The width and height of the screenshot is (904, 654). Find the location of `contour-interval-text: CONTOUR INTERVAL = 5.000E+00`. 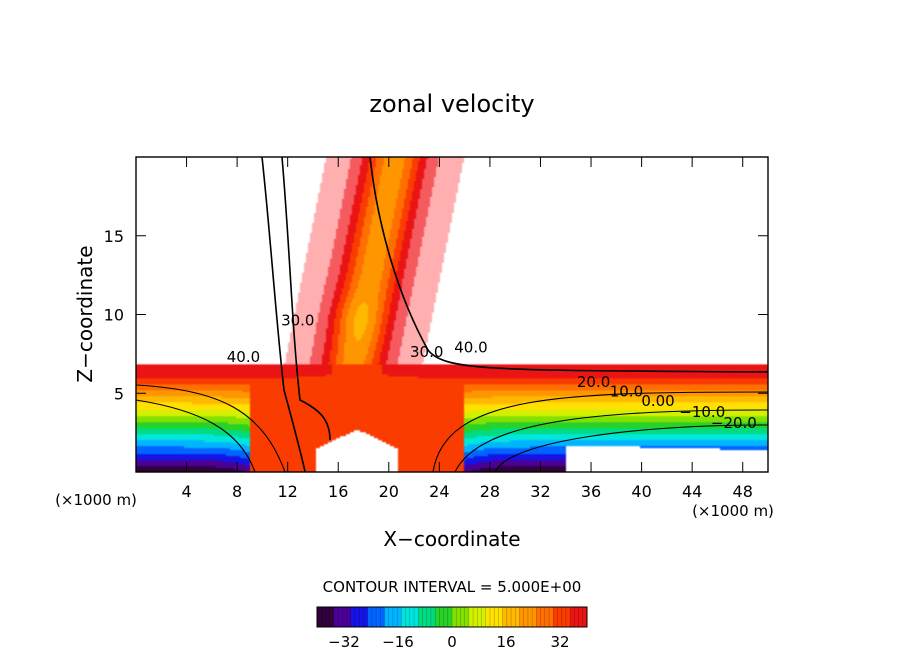

contour-interval-text: CONTOUR INTERVAL = 5.000E+00 is located at coordinates (452, 587).